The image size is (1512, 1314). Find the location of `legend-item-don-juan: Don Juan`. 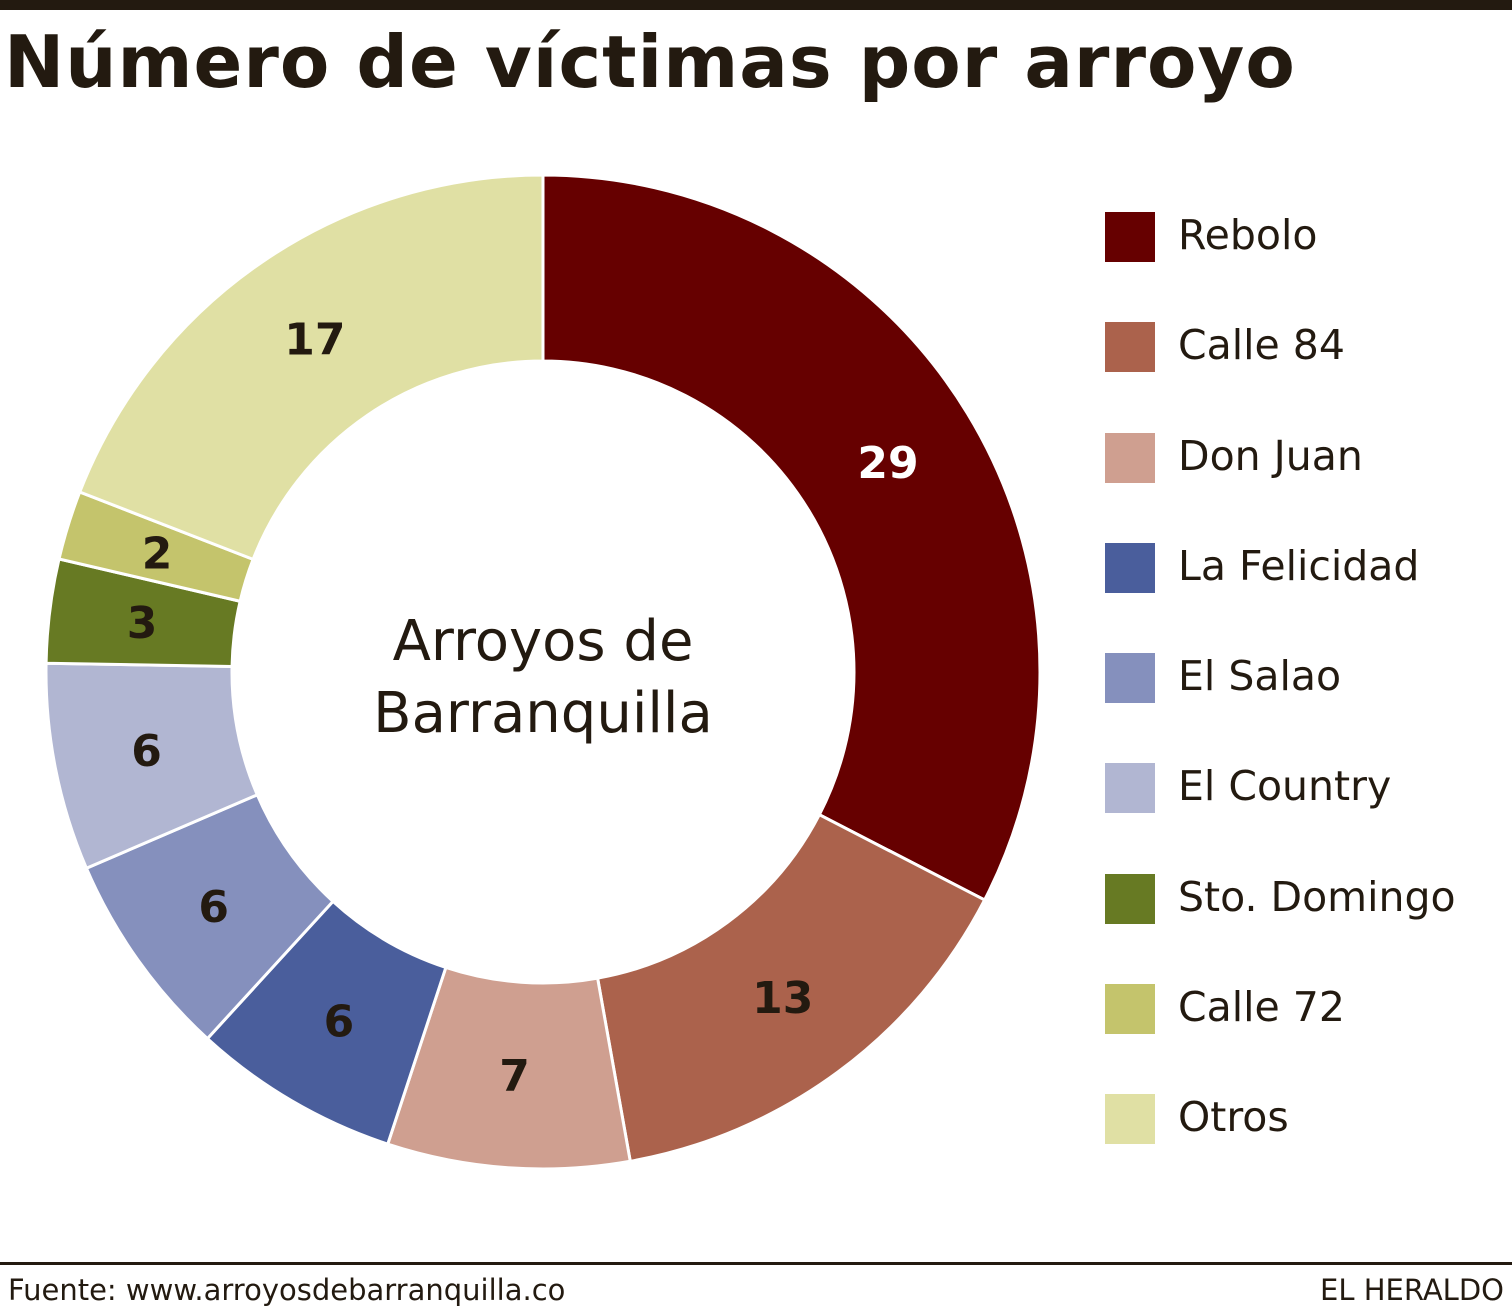

legend-item-don-juan: Don Juan is located at coordinates (1305, 487).